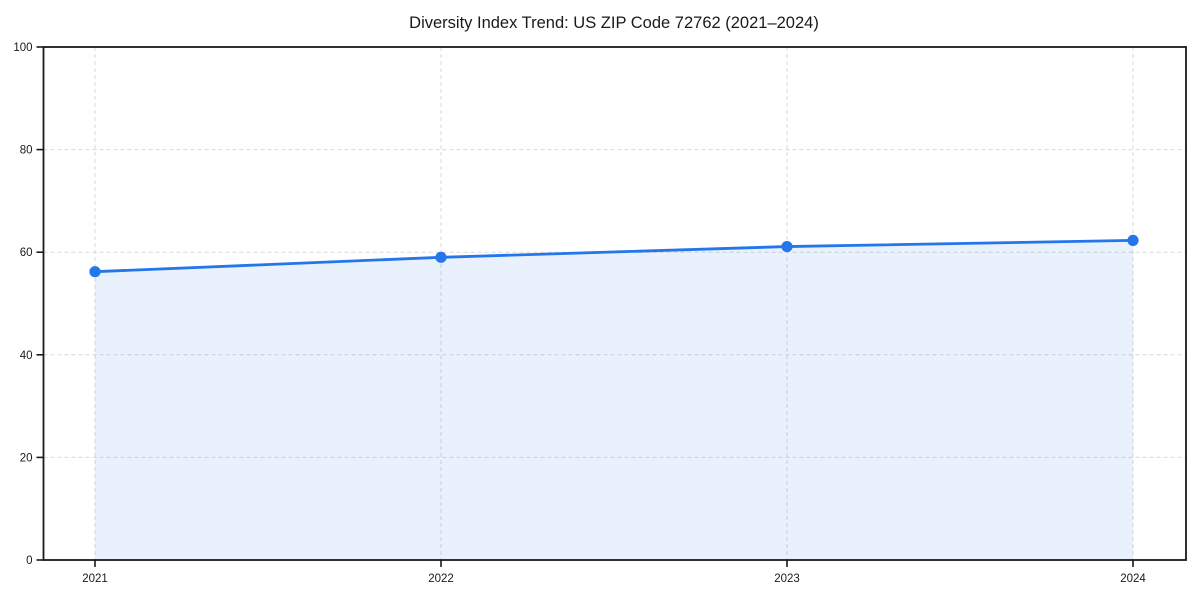 The height and width of the screenshot is (600, 1200). Describe the element at coordinates (22, 48) in the screenshot. I see `y-tick-label: 100` at that location.